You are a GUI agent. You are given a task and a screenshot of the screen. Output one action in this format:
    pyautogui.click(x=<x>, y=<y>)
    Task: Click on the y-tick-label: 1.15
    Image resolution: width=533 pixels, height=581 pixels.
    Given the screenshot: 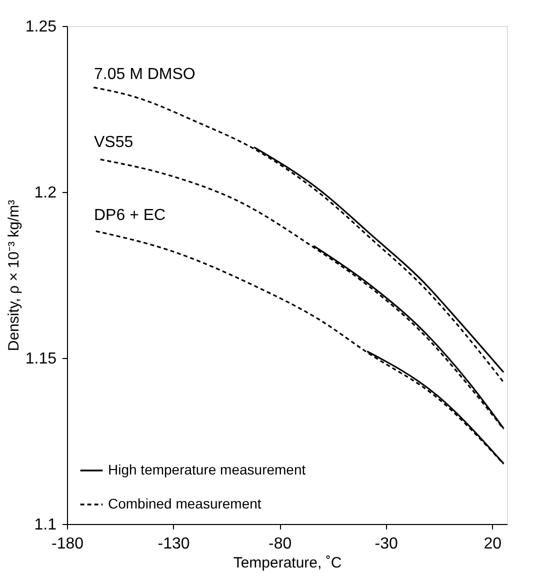 What is the action you would take?
    pyautogui.click(x=41, y=359)
    